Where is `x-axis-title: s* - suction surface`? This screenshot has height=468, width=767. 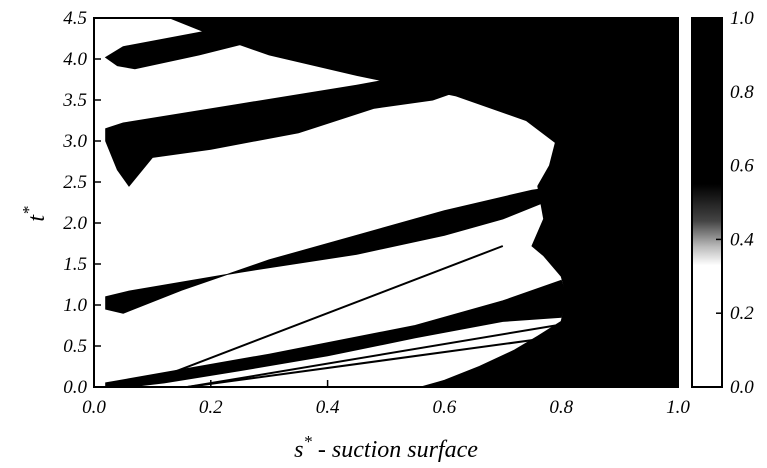 x-axis-title: s* - suction surface is located at coordinates (386, 447).